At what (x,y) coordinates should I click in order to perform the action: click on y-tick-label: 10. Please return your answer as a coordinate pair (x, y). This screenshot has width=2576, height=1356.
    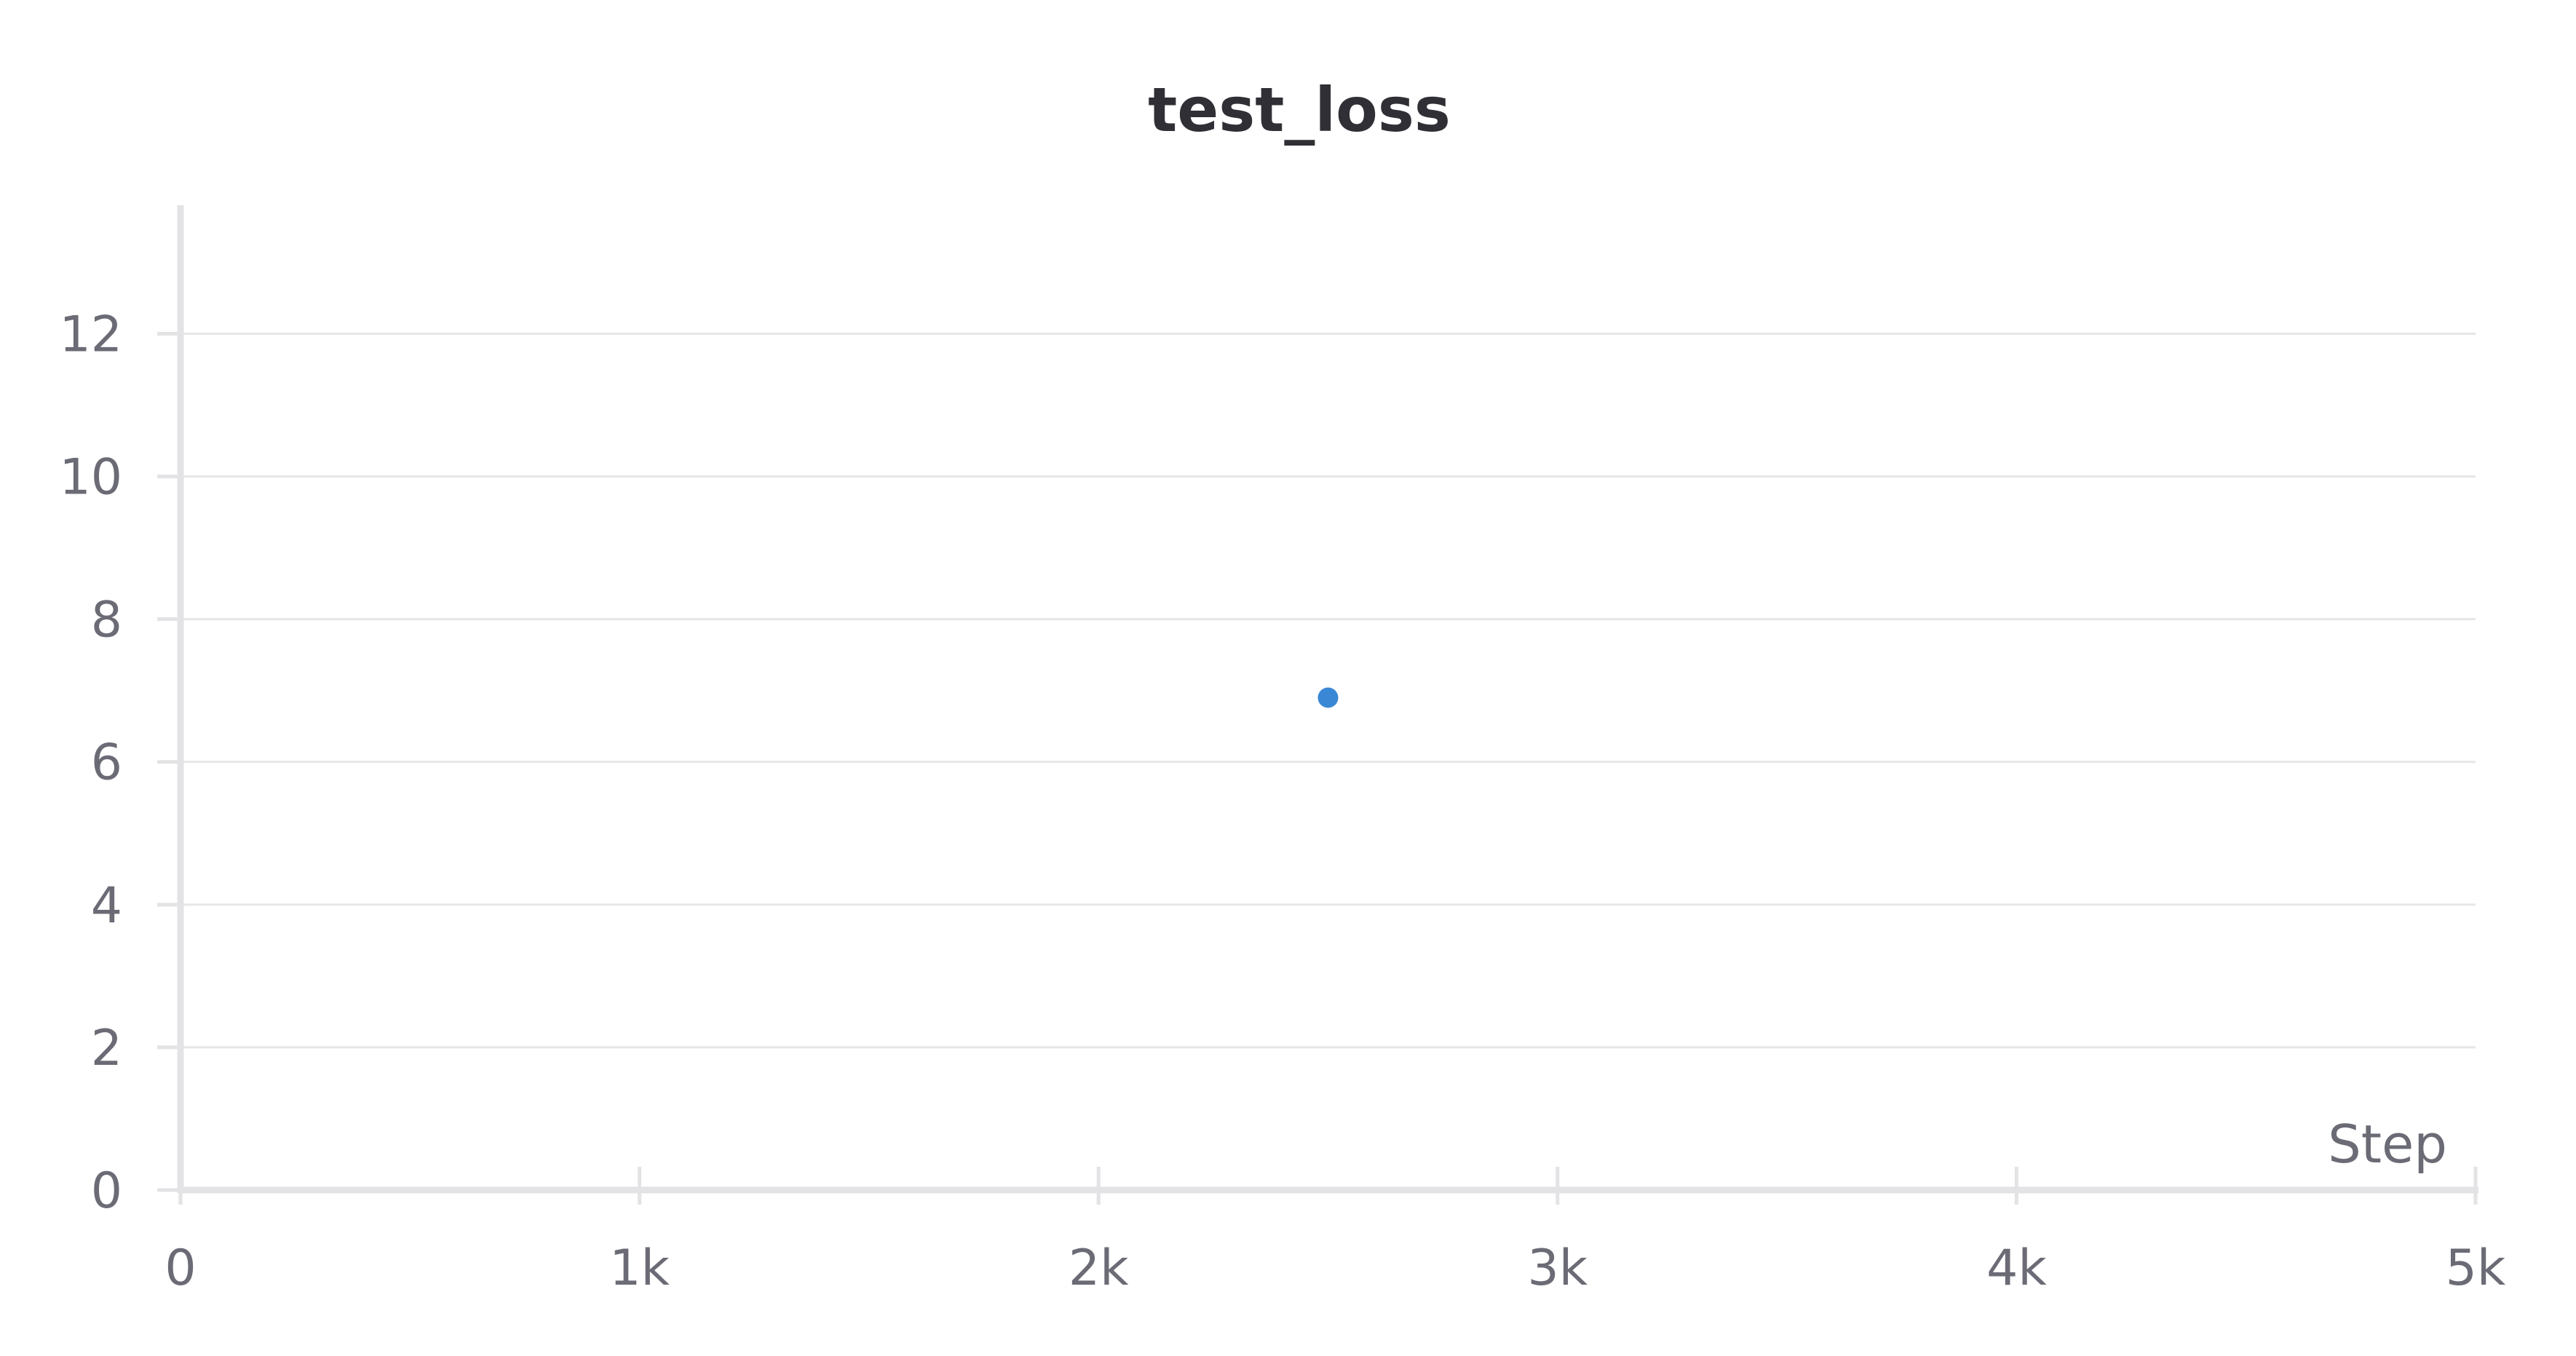
    Looking at the image, I should click on (90, 478).